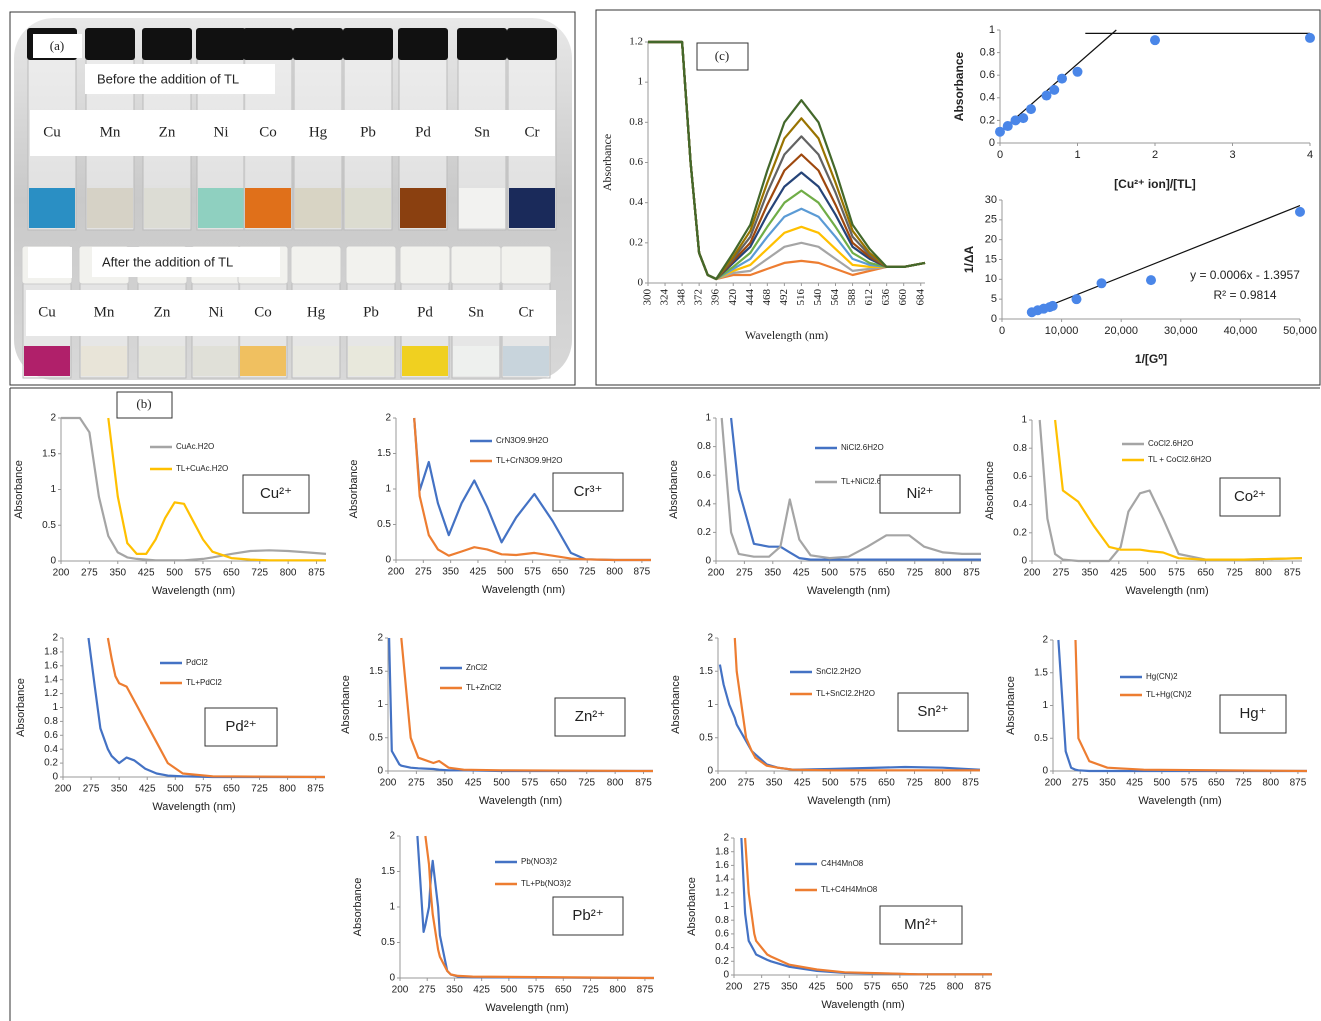 The image size is (1321, 1021). Describe the element at coordinates (1002, 331) in the screenshot. I see `x-tick-label: 0` at that location.